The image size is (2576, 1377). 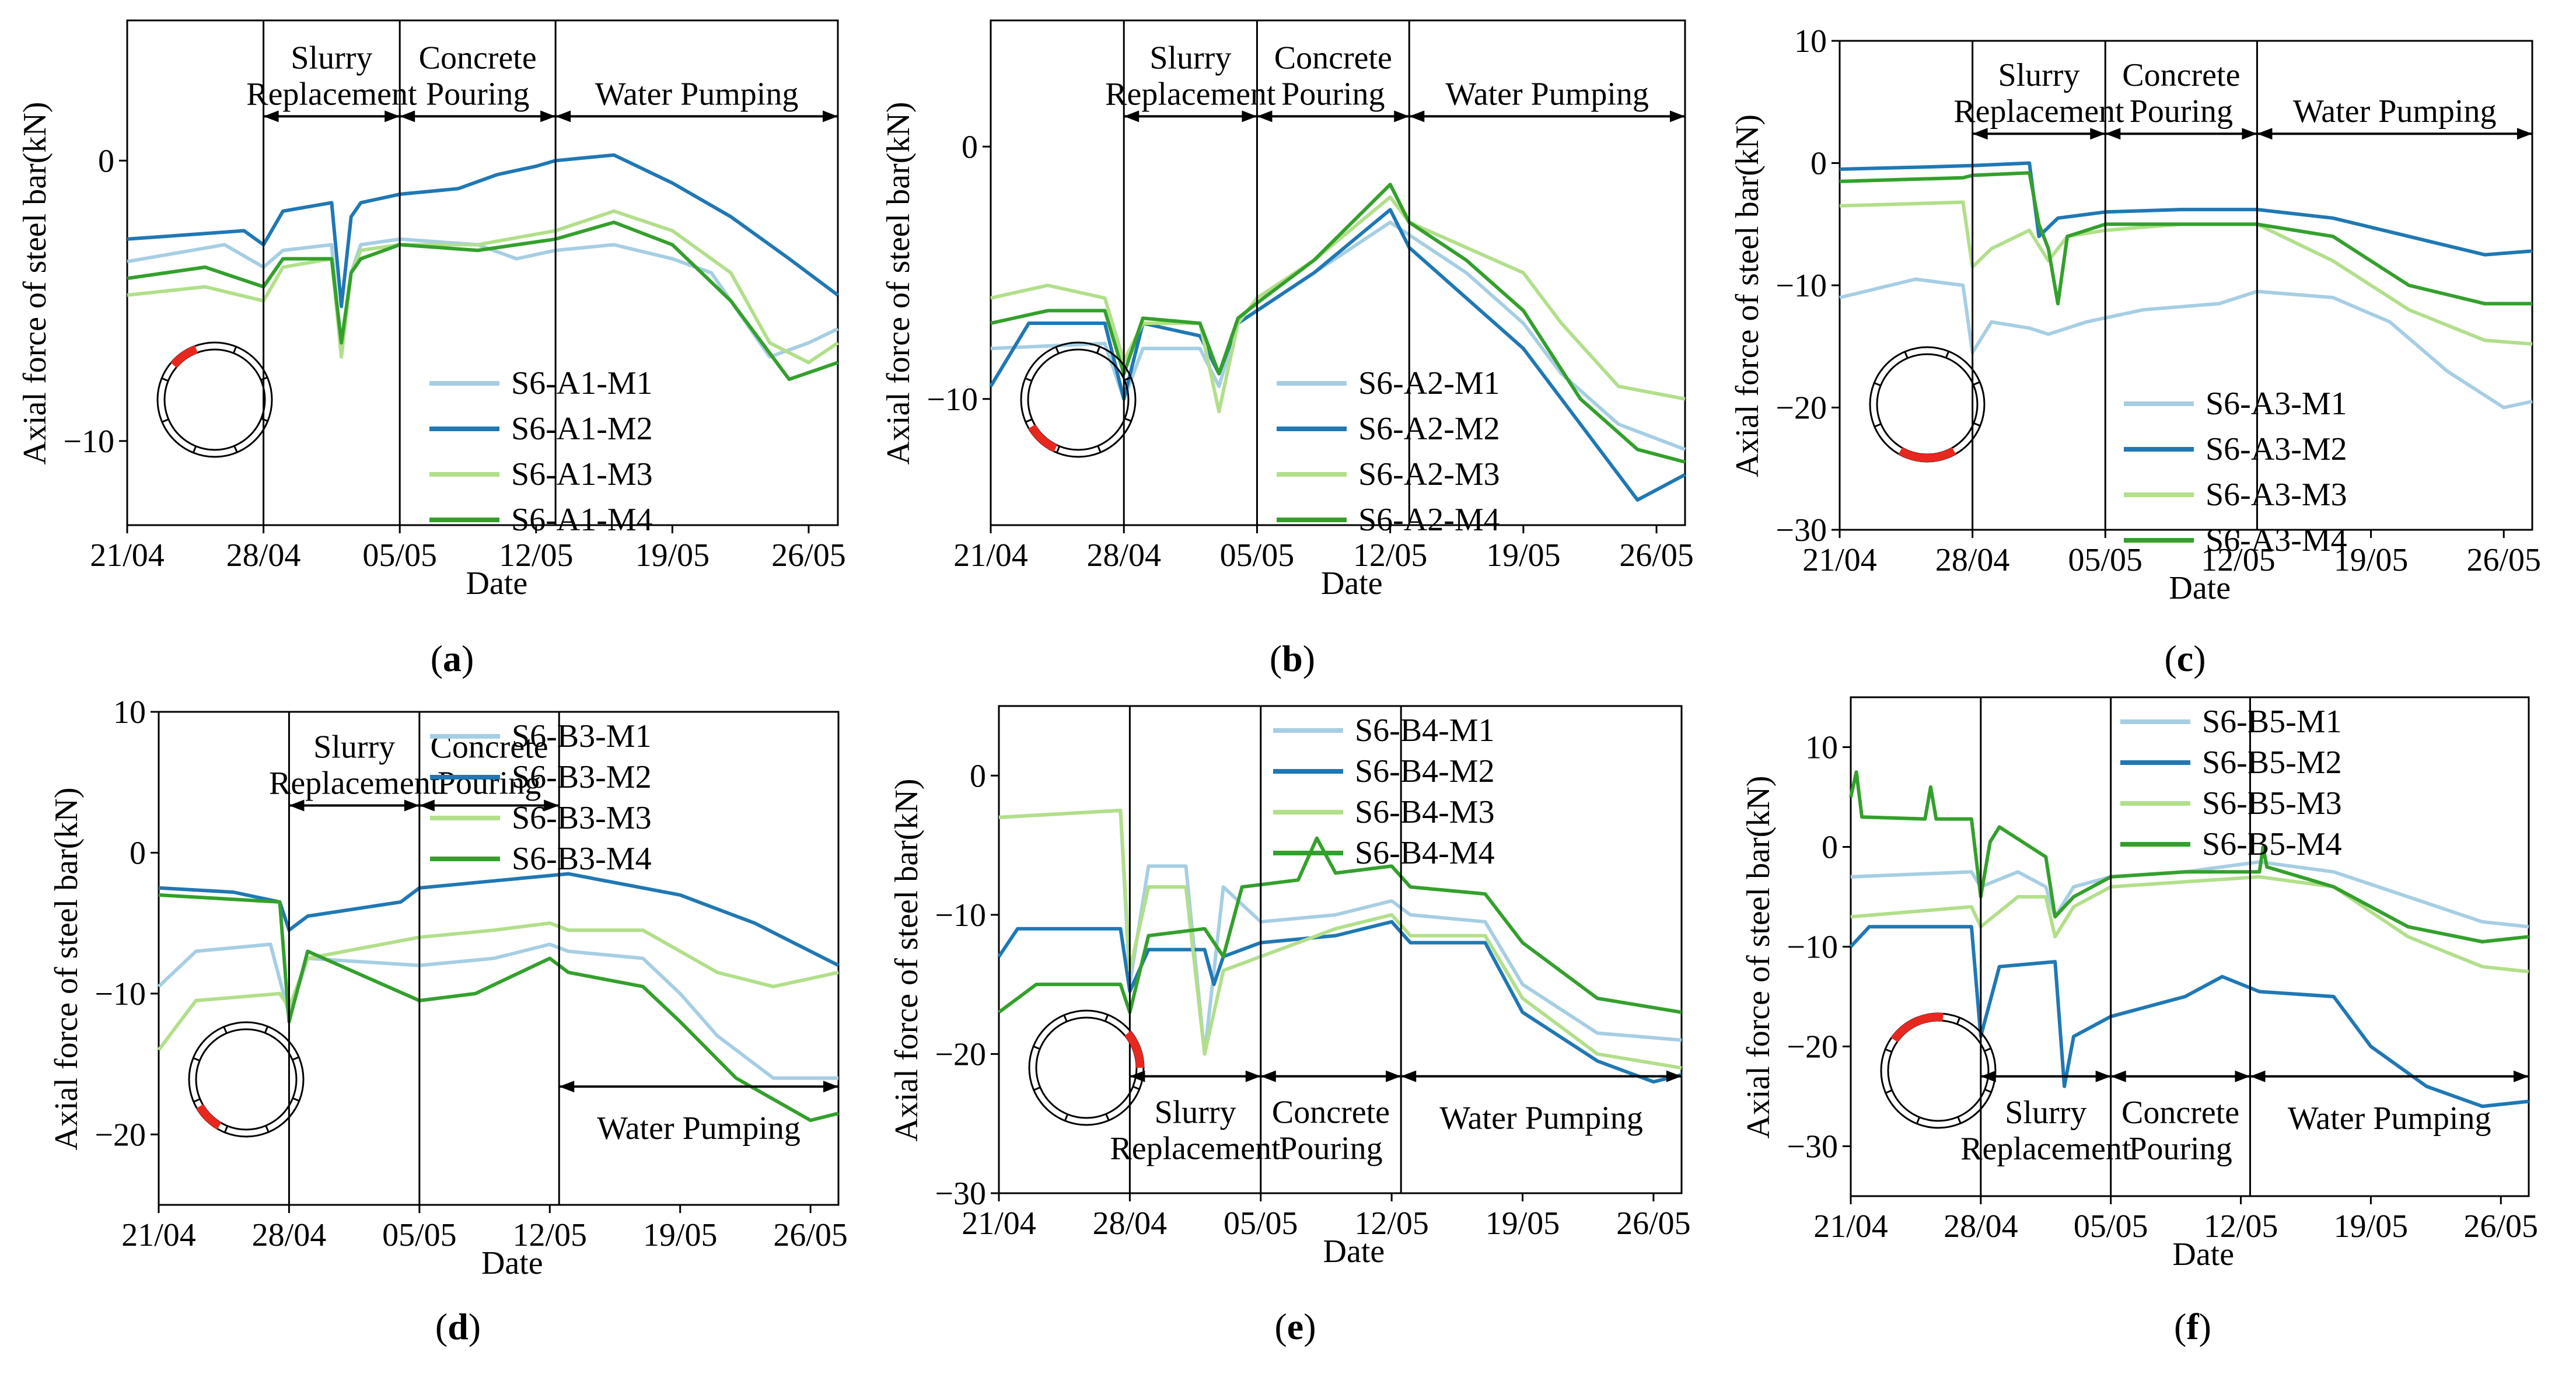 I want to click on legend-label: S6-A1-M1, so click(x=582, y=383).